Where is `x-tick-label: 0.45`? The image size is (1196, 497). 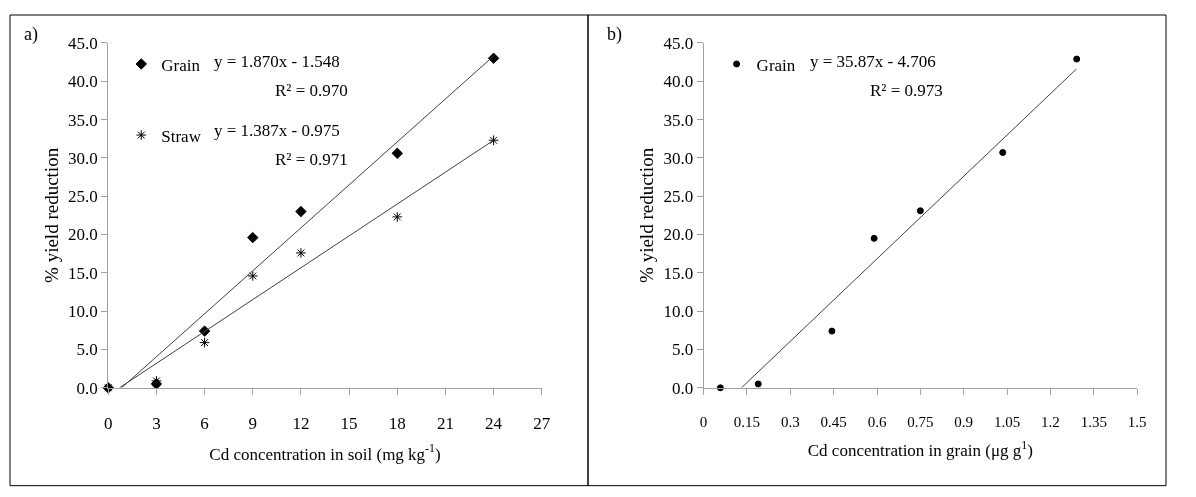
x-tick-label: 0.45 is located at coordinates (833, 421).